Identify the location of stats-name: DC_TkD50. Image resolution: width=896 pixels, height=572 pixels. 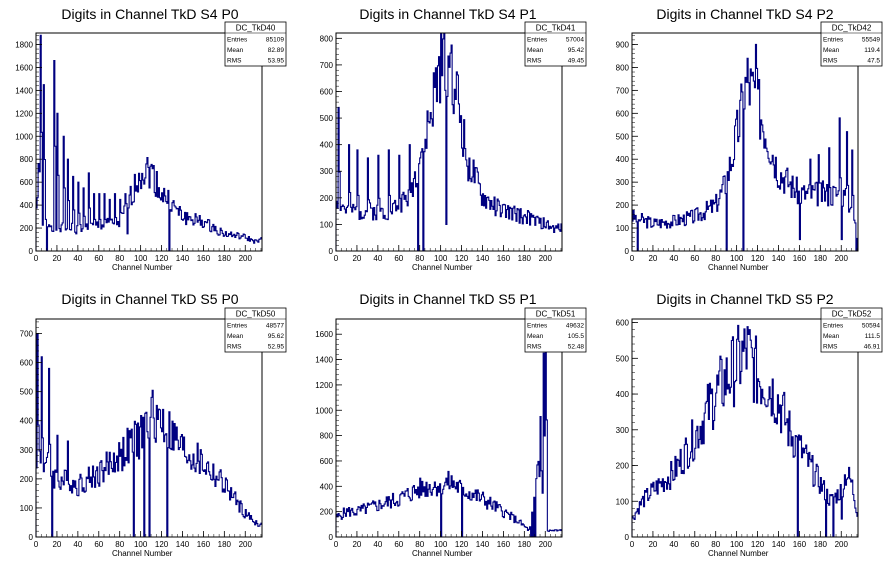
(256, 314).